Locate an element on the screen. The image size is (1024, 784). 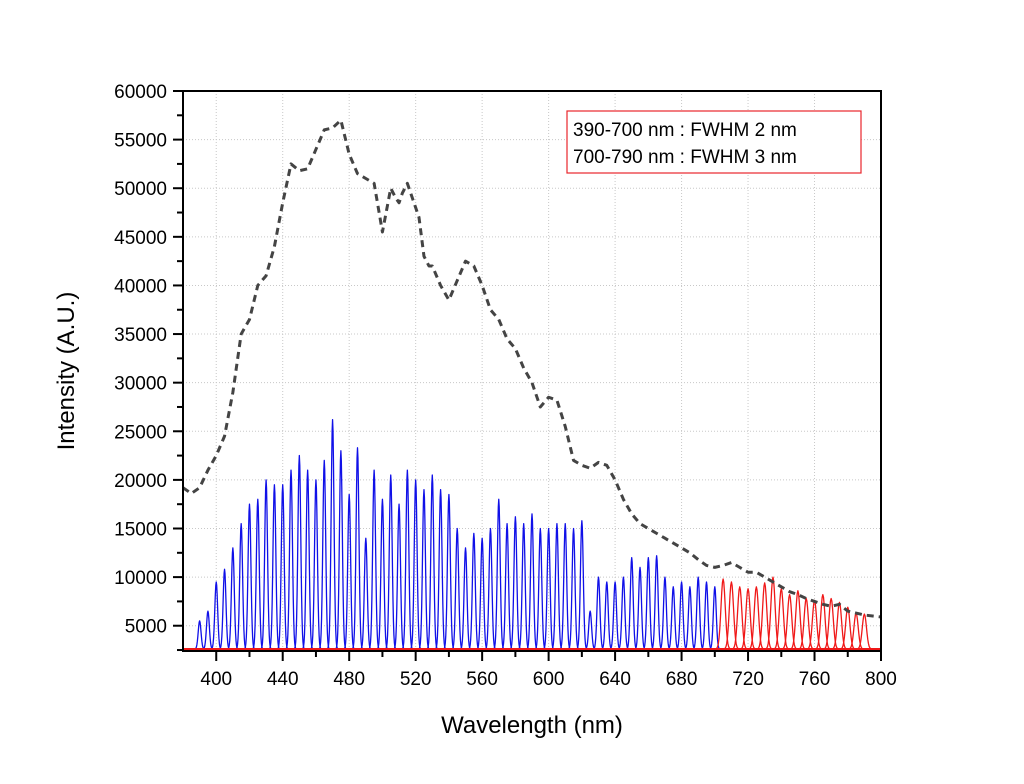
x-tick-label: 800 is located at coordinates (881, 679).